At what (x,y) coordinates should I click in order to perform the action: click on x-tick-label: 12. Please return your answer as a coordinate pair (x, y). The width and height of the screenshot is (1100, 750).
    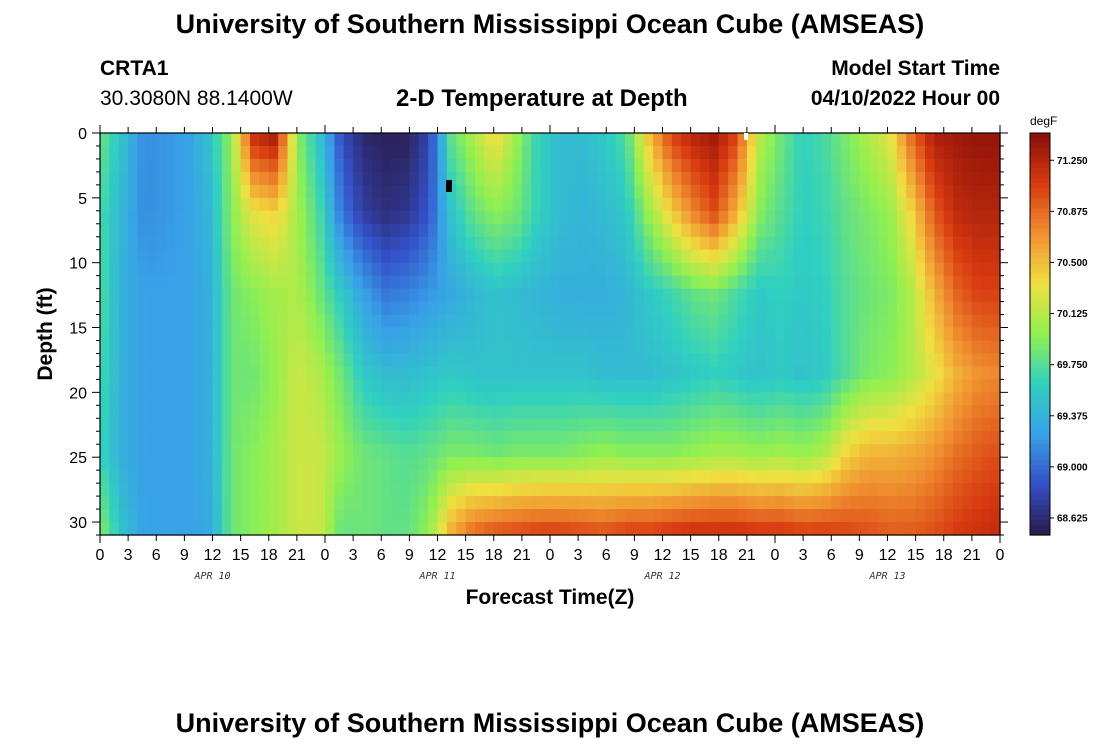
    Looking at the image, I should click on (213, 555).